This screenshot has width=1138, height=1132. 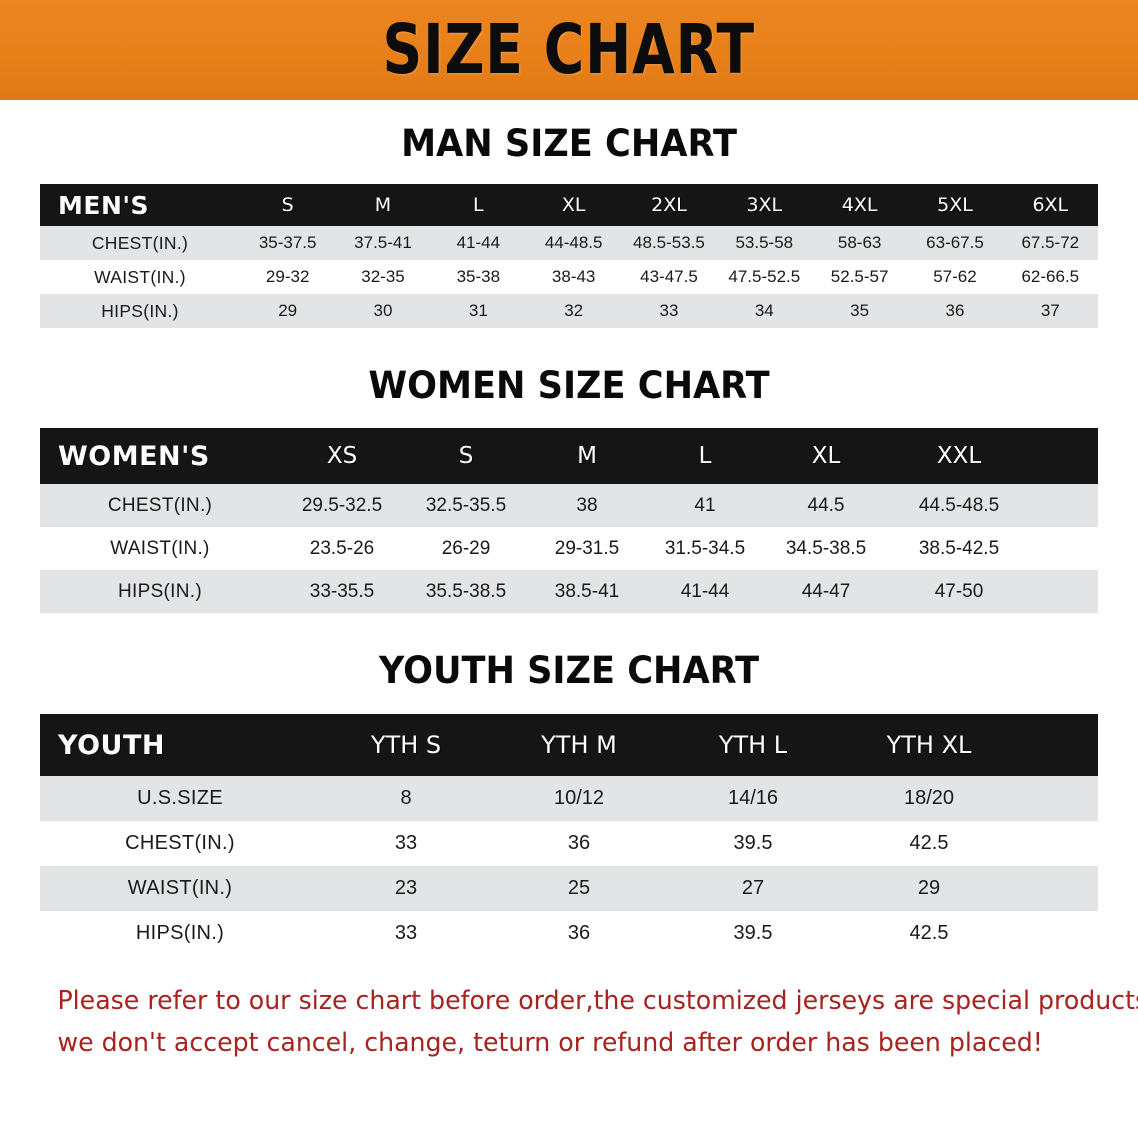 What do you see at coordinates (406, 745) in the screenshot?
I see `youth-column-header: YTH S` at bounding box center [406, 745].